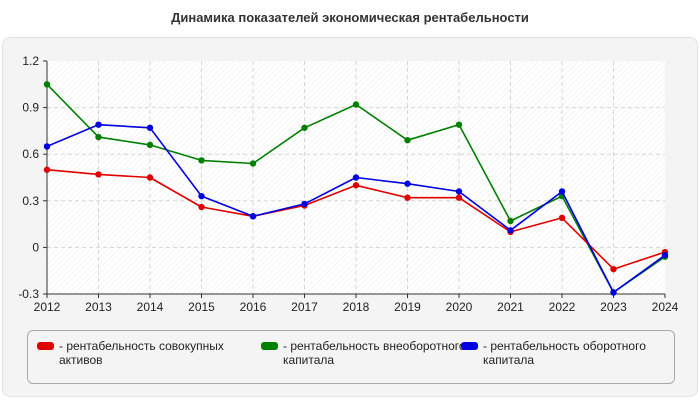 The image size is (700, 400). I want to click on x-tick-label: 2014, so click(150, 307).